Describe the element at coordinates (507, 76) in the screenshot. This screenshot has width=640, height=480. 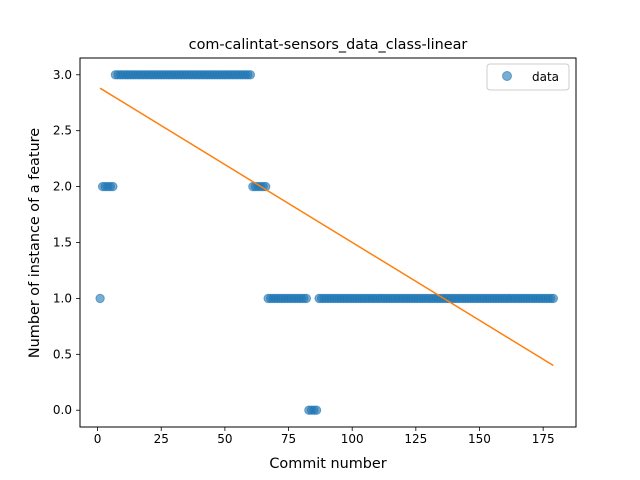
I see `legend-marker` at that location.